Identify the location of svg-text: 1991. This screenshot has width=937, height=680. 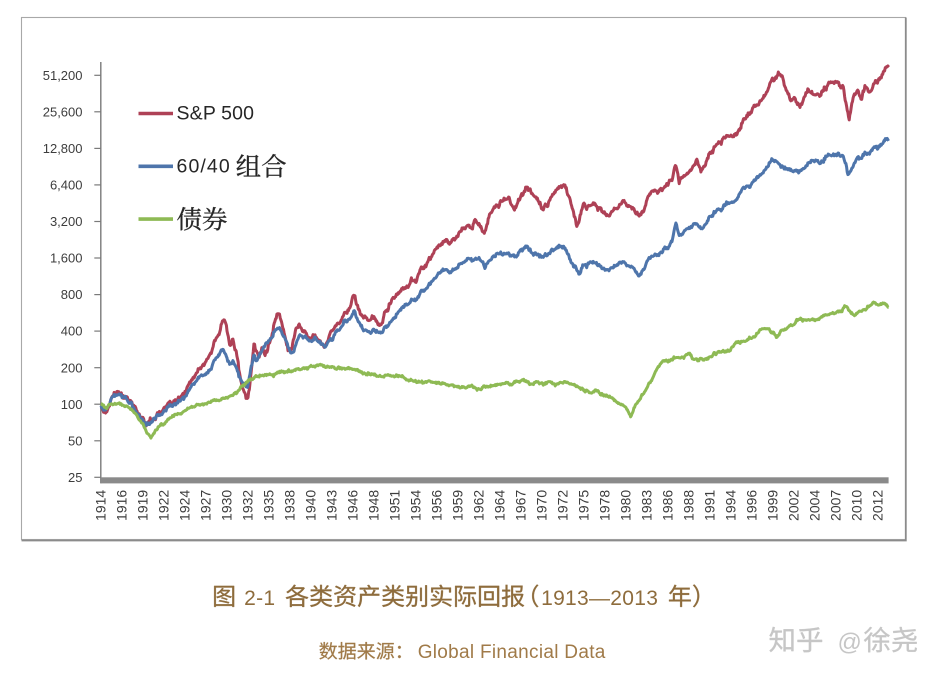
(709, 505).